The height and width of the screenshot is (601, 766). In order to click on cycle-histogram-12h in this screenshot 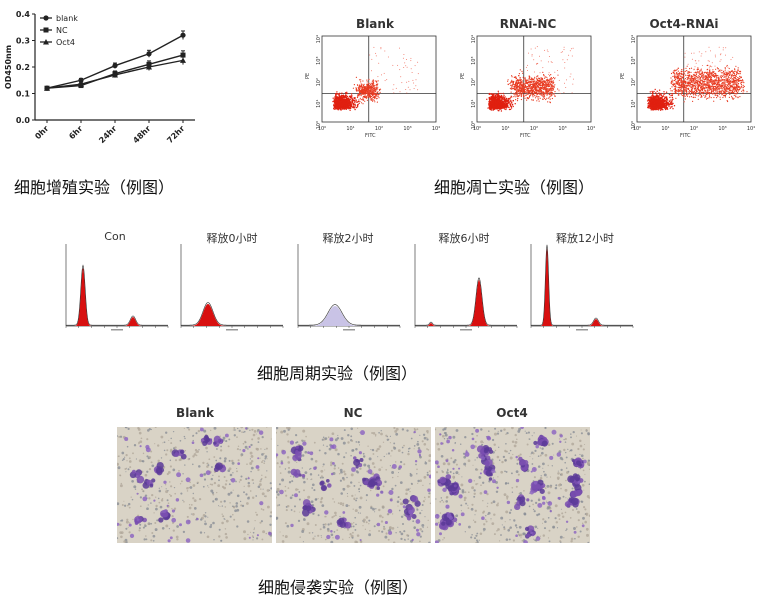, I will do `click(582, 287)`.